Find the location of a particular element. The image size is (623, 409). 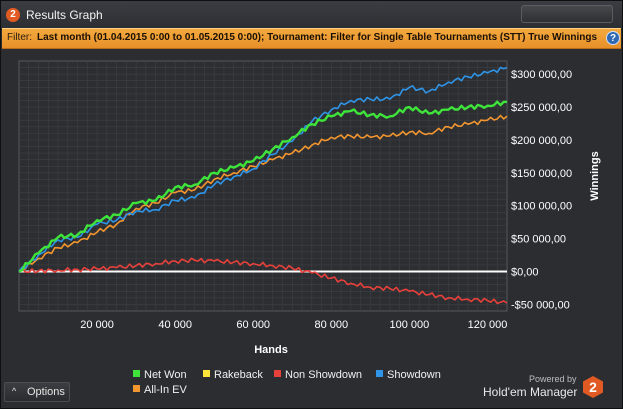

legend-item-net-won: Net Won is located at coordinates (160, 375).